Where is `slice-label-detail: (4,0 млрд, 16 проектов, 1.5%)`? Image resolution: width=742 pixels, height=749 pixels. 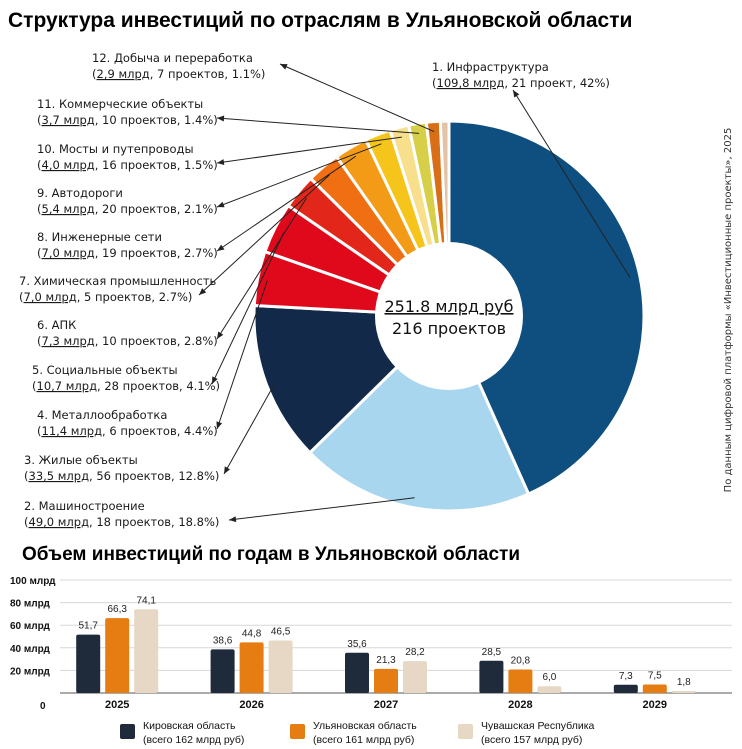
slice-label-detail: (4,0 млрд, 16 проектов, 1.5%) is located at coordinates (127, 165).